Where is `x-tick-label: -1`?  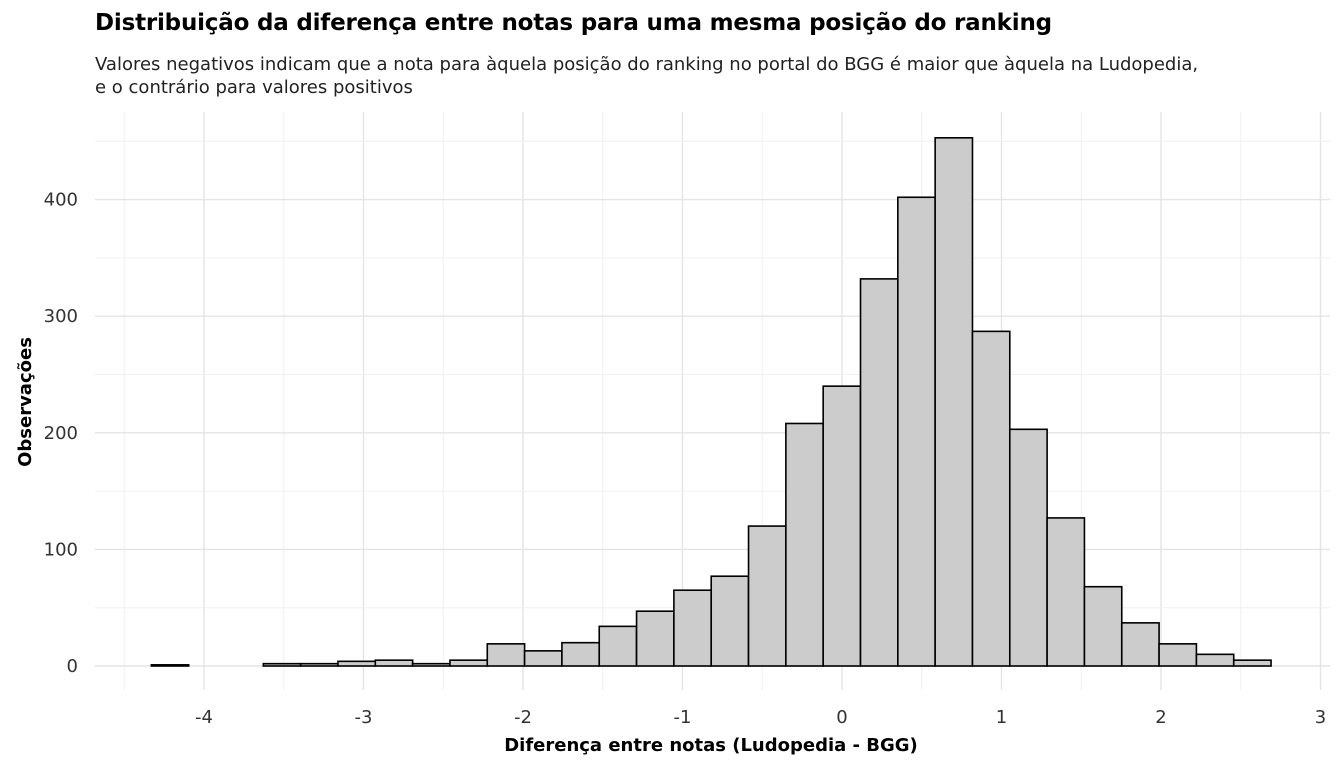
x-tick-label: -1 is located at coordinates (683, 717).